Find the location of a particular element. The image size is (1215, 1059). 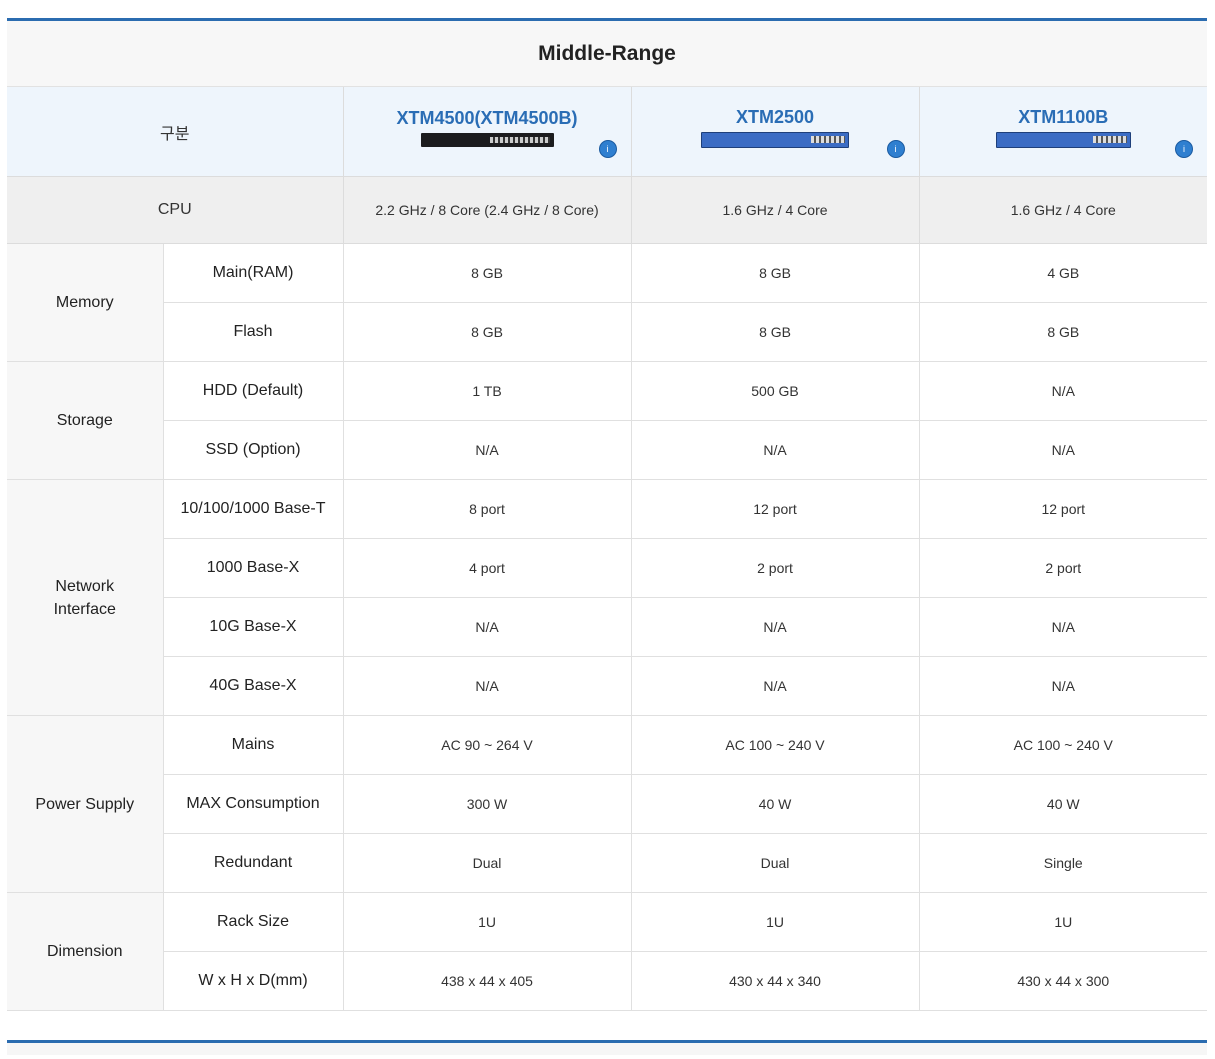

table-row: Storage HDD (Default) 1 TB 500 GB N/A is located at coordinates (607, 420).